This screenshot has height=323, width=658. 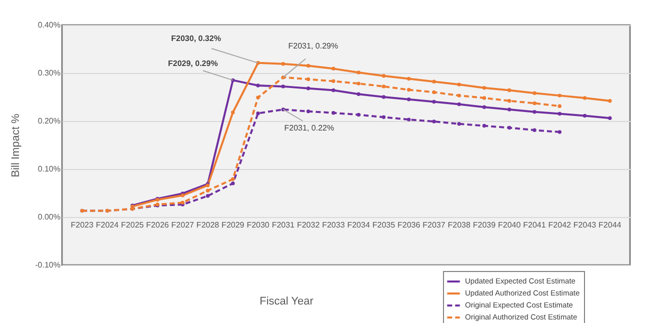 I want to click on x-tick-label: F2023, so click(x=82, y=225).